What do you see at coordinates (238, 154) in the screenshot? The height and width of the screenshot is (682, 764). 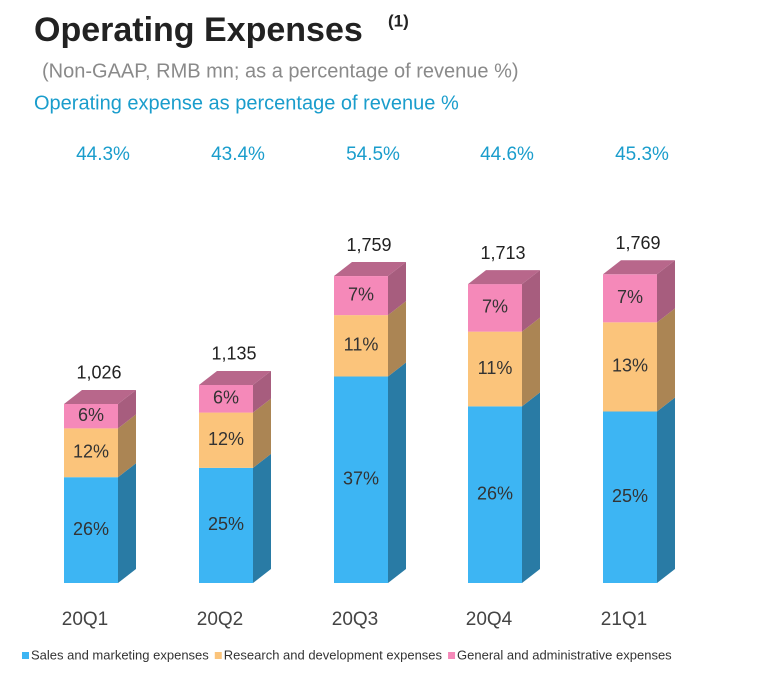 I see `ratio-label: 43.4%` at bounding box center [238, 154].